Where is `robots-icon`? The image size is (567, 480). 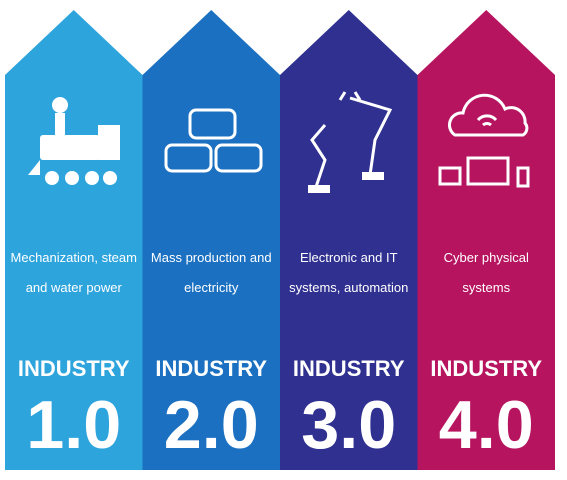
robots-icon is located at coordinates (350, 142).